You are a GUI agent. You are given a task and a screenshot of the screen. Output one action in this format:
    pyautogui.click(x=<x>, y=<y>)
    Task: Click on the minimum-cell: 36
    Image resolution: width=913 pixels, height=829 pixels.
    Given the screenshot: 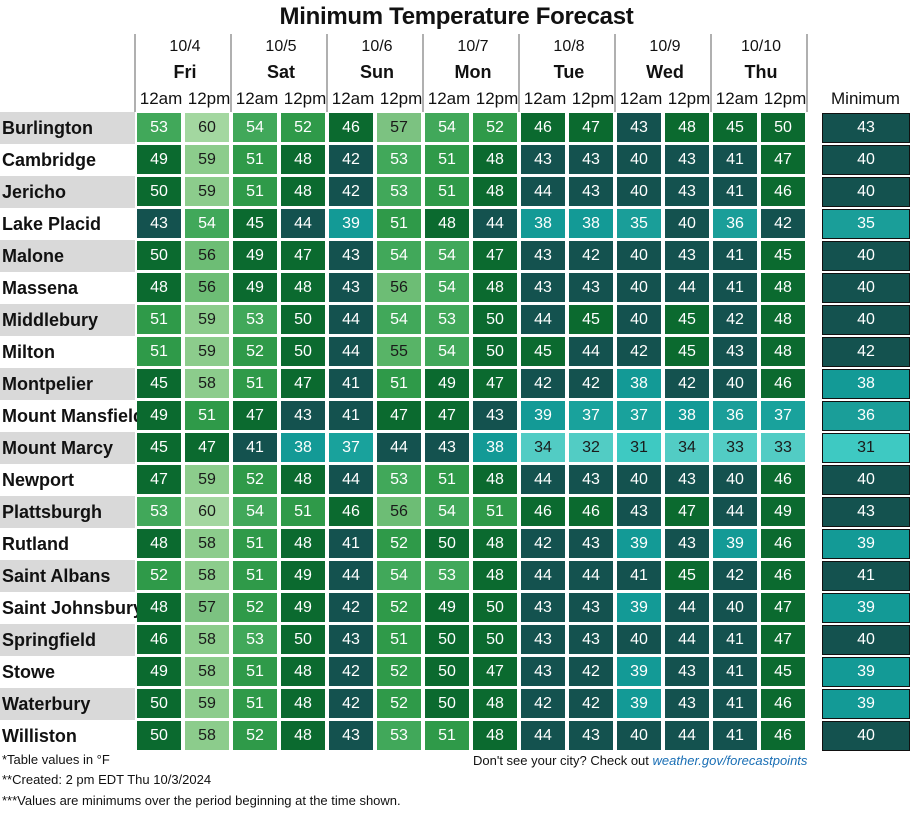 What is the action you would take?
    pyautogui.click(x=866, y=416)
    